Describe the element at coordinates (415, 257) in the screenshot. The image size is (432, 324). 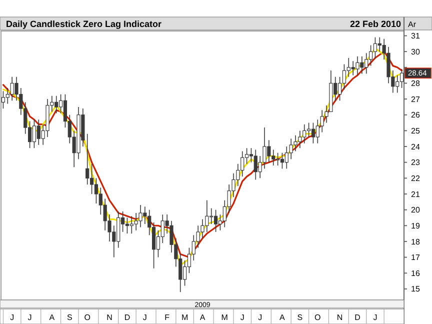
I see `y-tick-label: 17` at that location.